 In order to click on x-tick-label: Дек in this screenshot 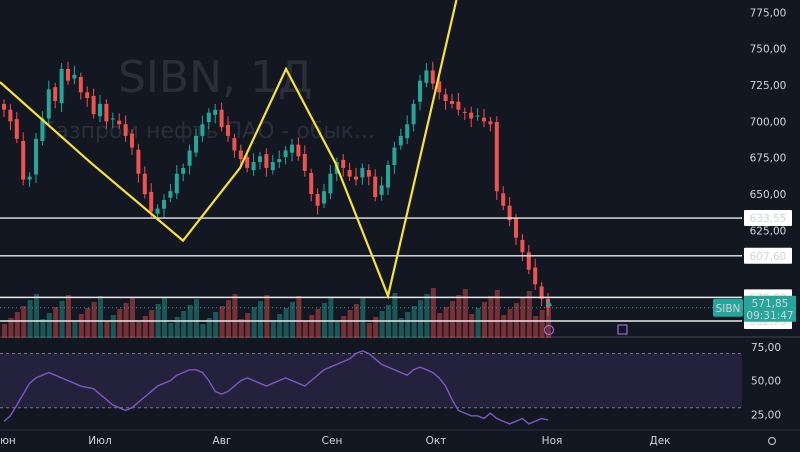, I will do `click(659, 441)`.